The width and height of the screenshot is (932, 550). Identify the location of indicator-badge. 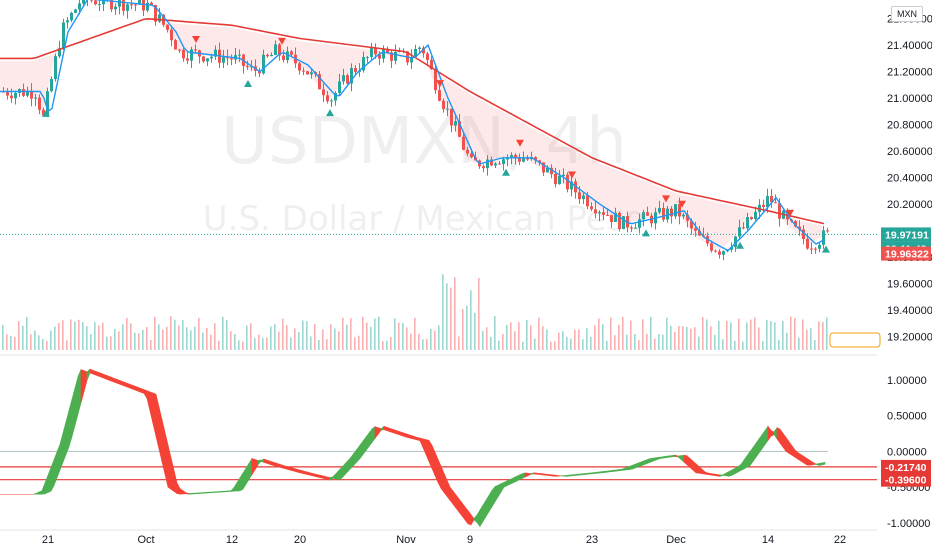
(855, 340).